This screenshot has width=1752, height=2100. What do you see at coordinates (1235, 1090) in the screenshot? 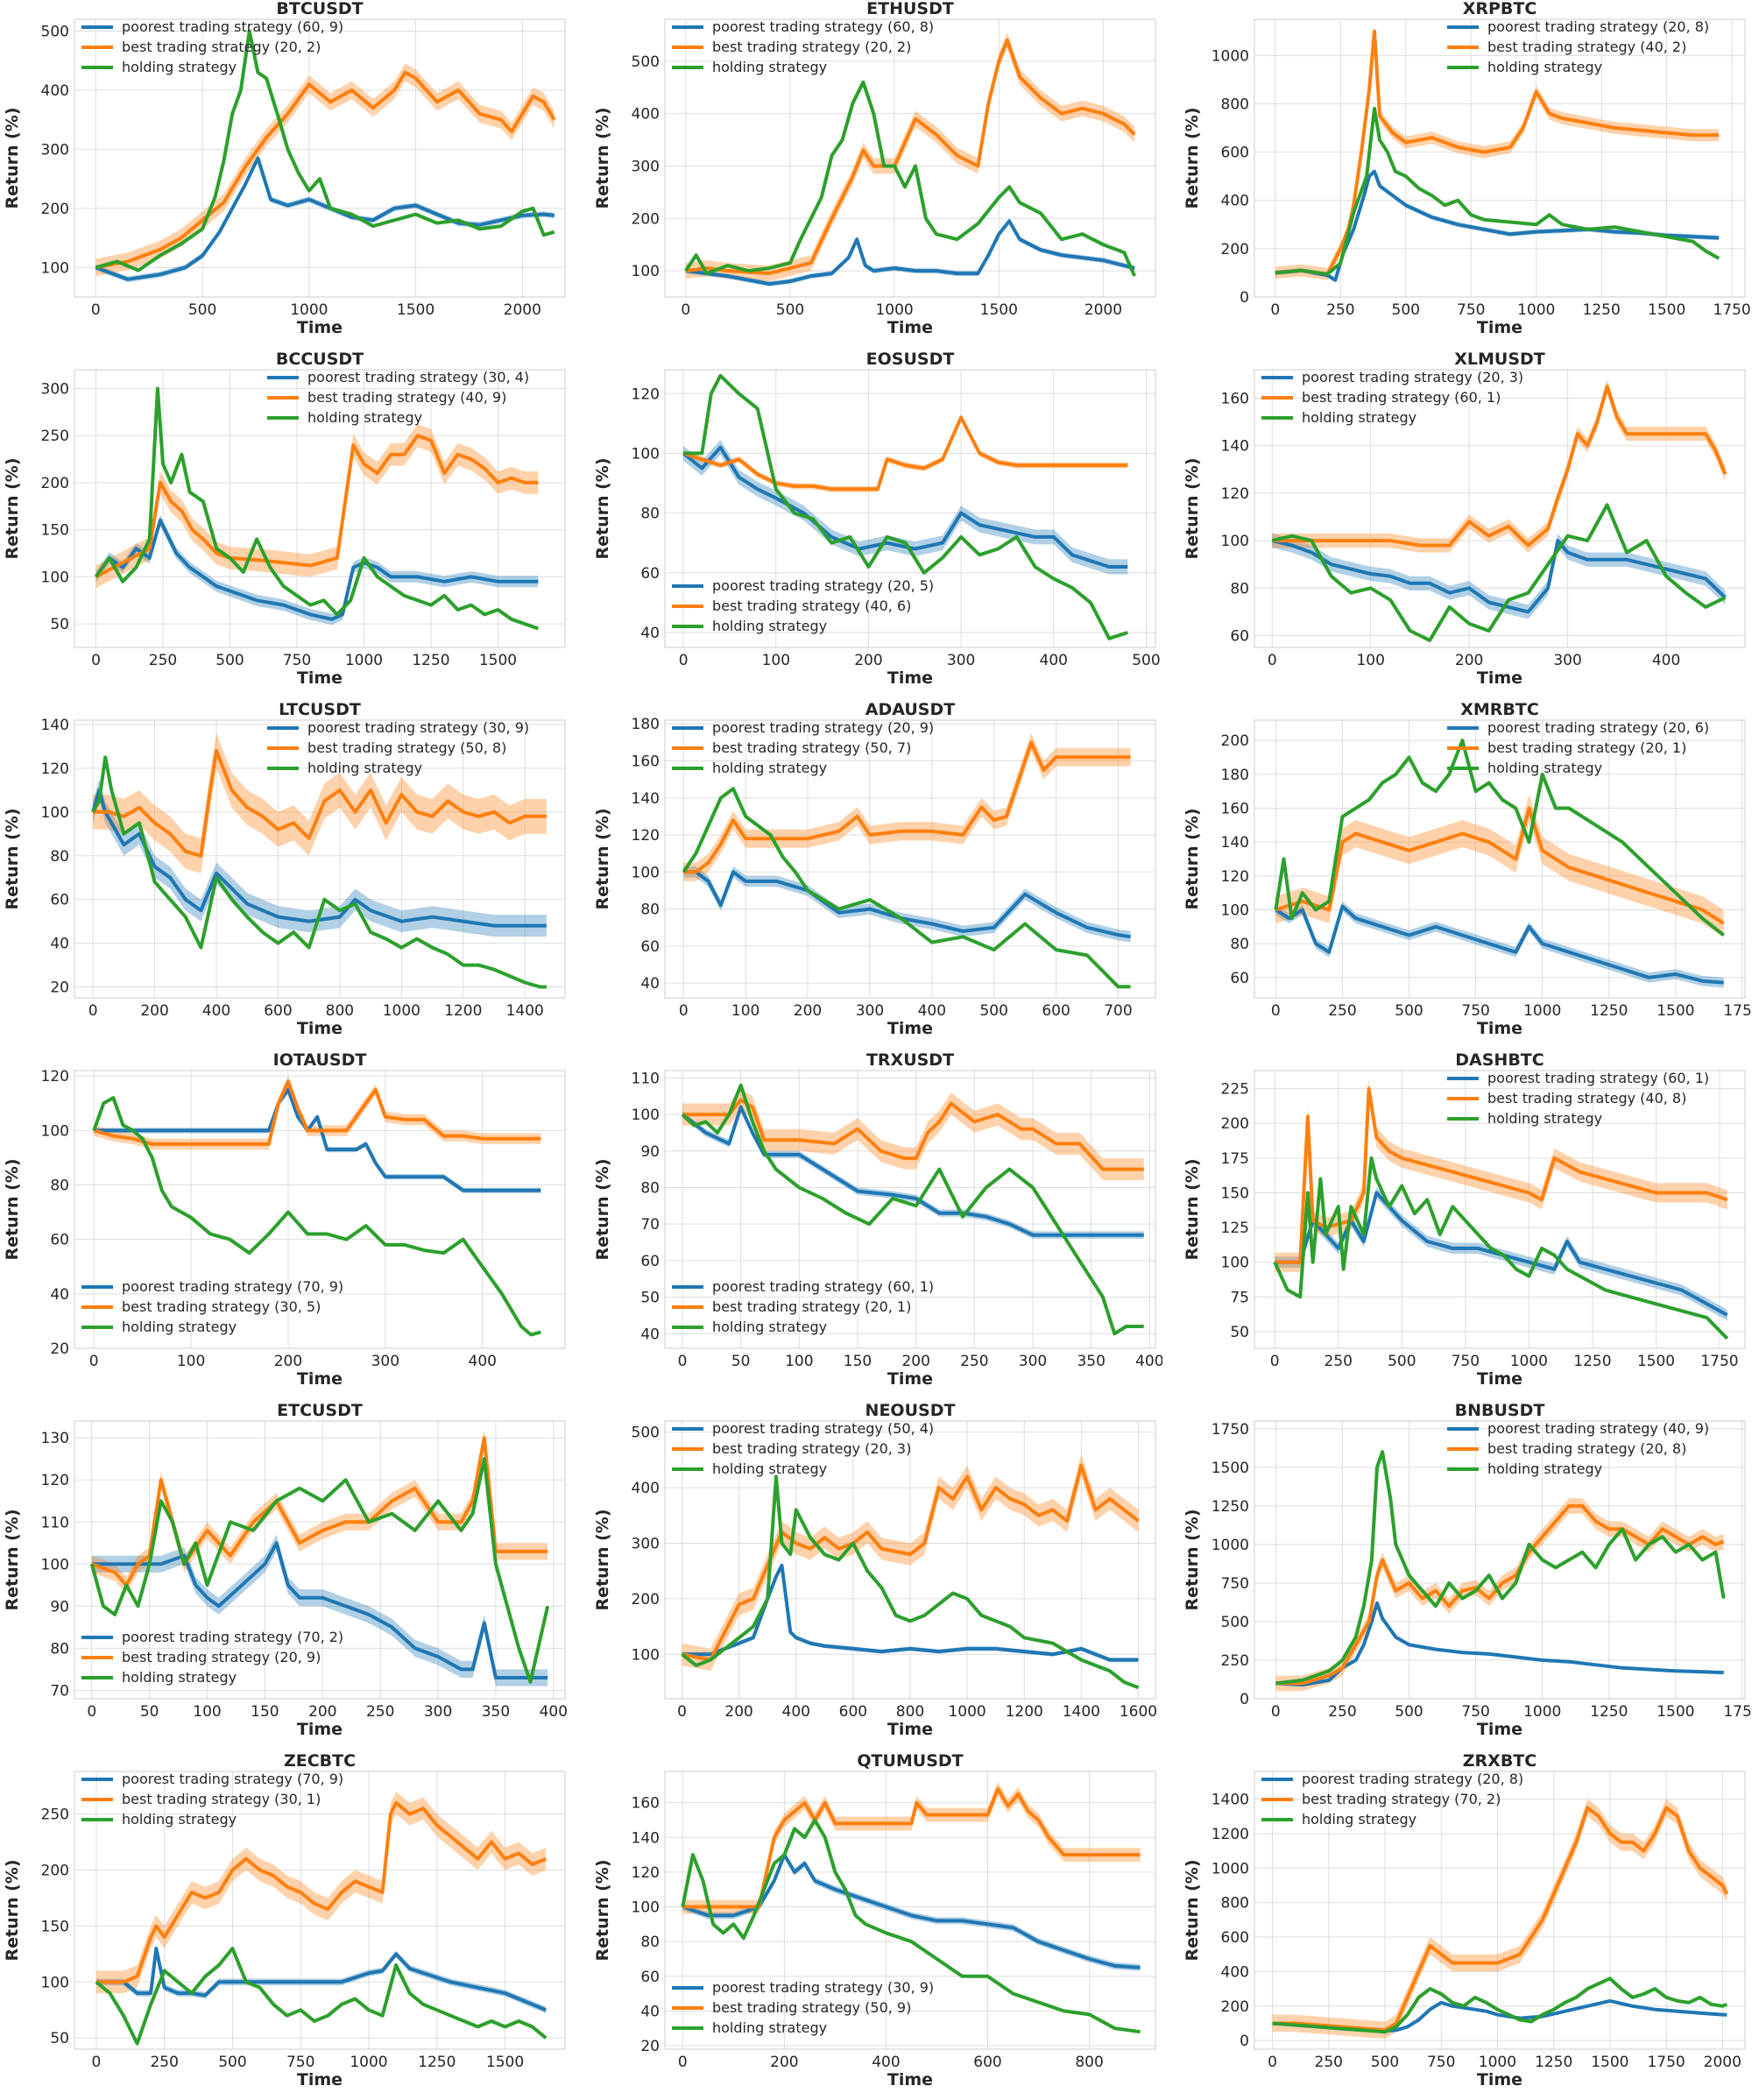
I see `y-tick-label: 225` at bounding box center [1235, 1090].